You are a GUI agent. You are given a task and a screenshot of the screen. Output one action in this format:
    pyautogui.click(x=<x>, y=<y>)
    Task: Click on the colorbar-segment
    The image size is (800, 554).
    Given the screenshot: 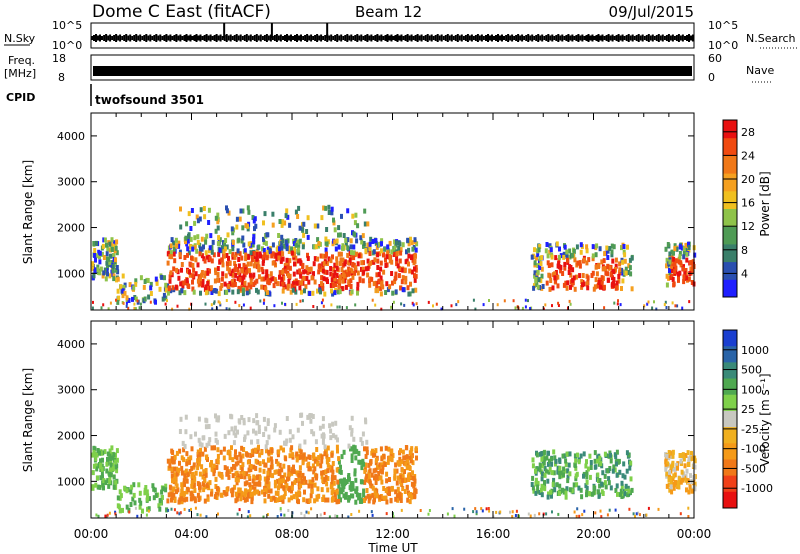 What is the action you would take?
    pyautogui.click(x=730, y=419)
    